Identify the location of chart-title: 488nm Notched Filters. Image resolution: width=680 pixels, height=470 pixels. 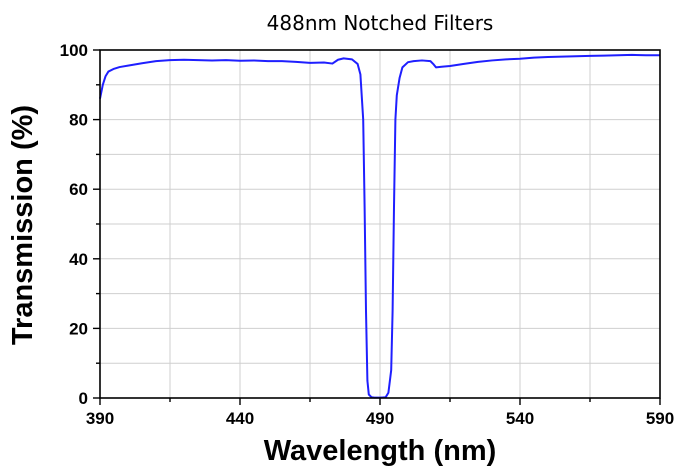
(380, 23).